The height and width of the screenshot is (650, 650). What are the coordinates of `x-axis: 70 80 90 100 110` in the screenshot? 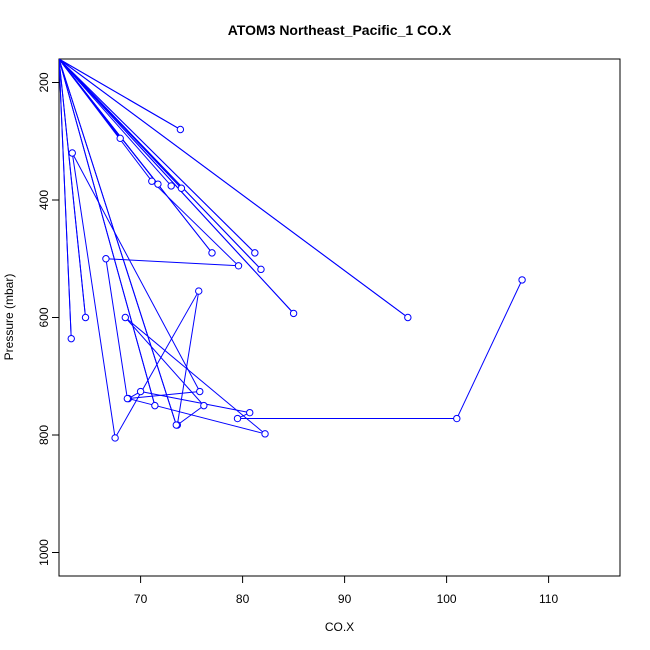 It's located at (346, 590).